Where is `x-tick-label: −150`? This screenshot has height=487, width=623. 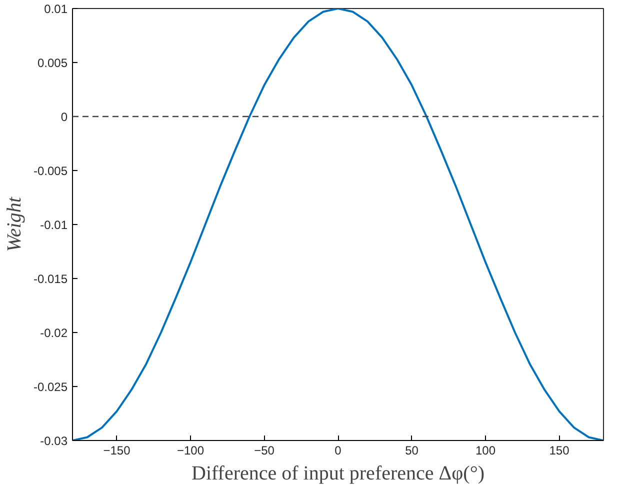
x-tick-label: −150 is located at coordinates (117, 451).